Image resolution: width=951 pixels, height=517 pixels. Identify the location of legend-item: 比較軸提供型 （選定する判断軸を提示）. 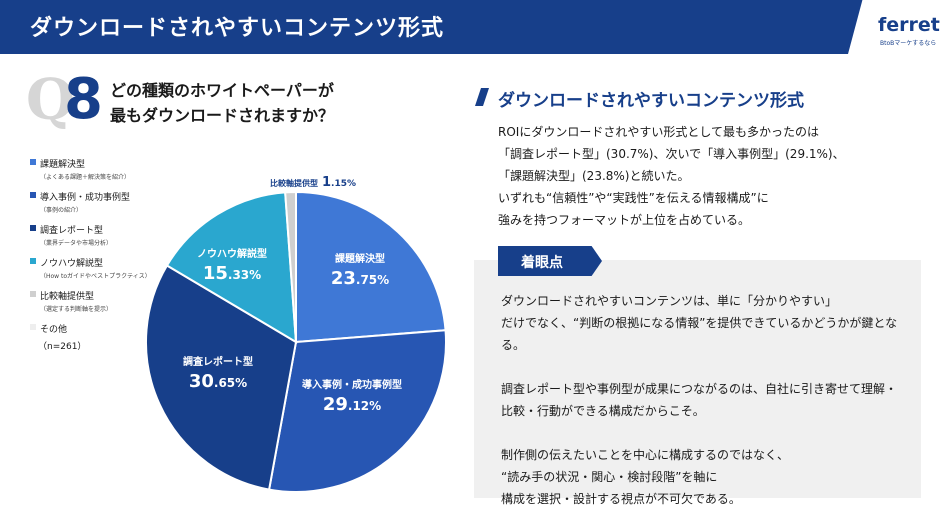
(90, 301).